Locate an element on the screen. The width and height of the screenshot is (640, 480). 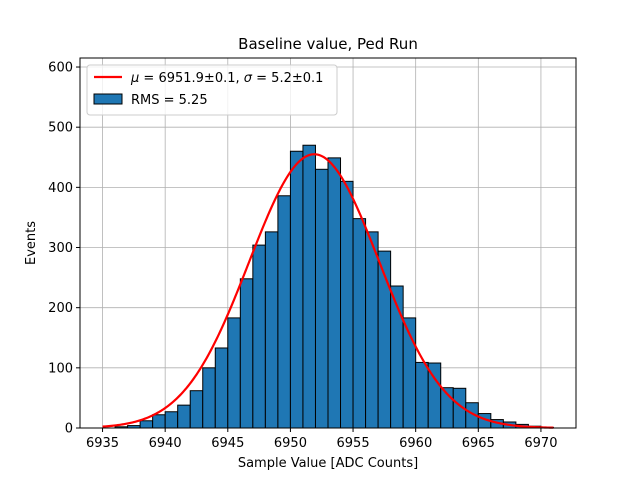
x-axis-label: Sample Value [ADC Counts] is located at coordinates (328, 463).